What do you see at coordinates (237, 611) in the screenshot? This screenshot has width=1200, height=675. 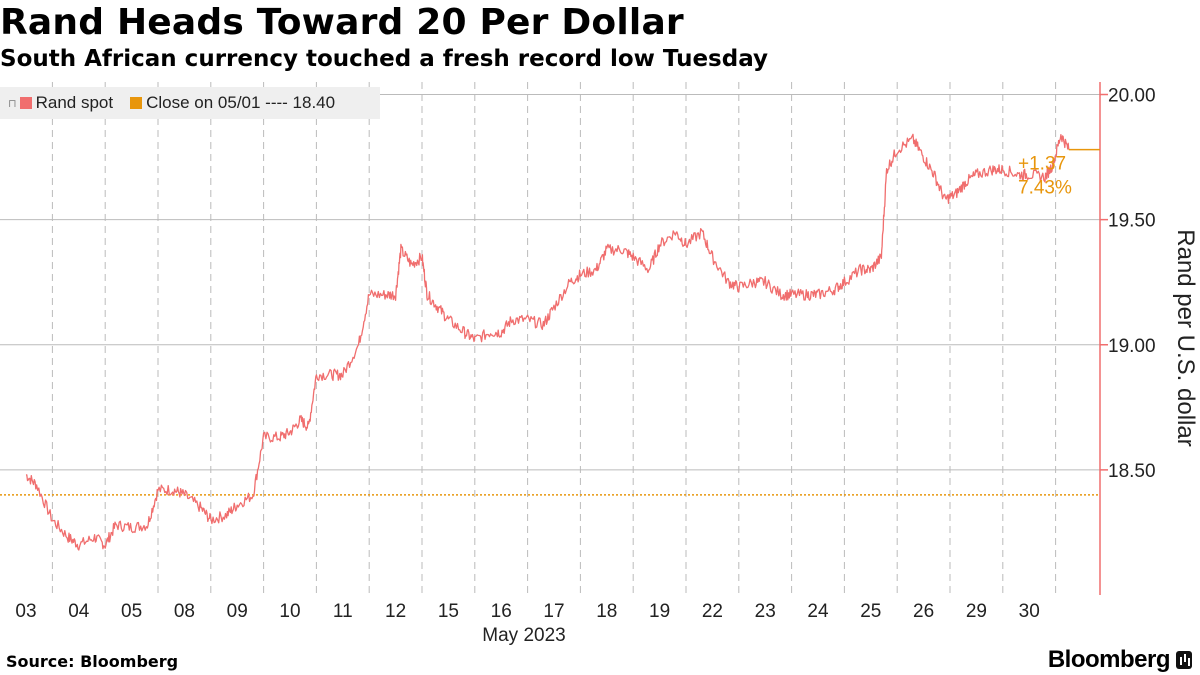 I see `x-tick-label: 09` at bounding box center [237, 611].